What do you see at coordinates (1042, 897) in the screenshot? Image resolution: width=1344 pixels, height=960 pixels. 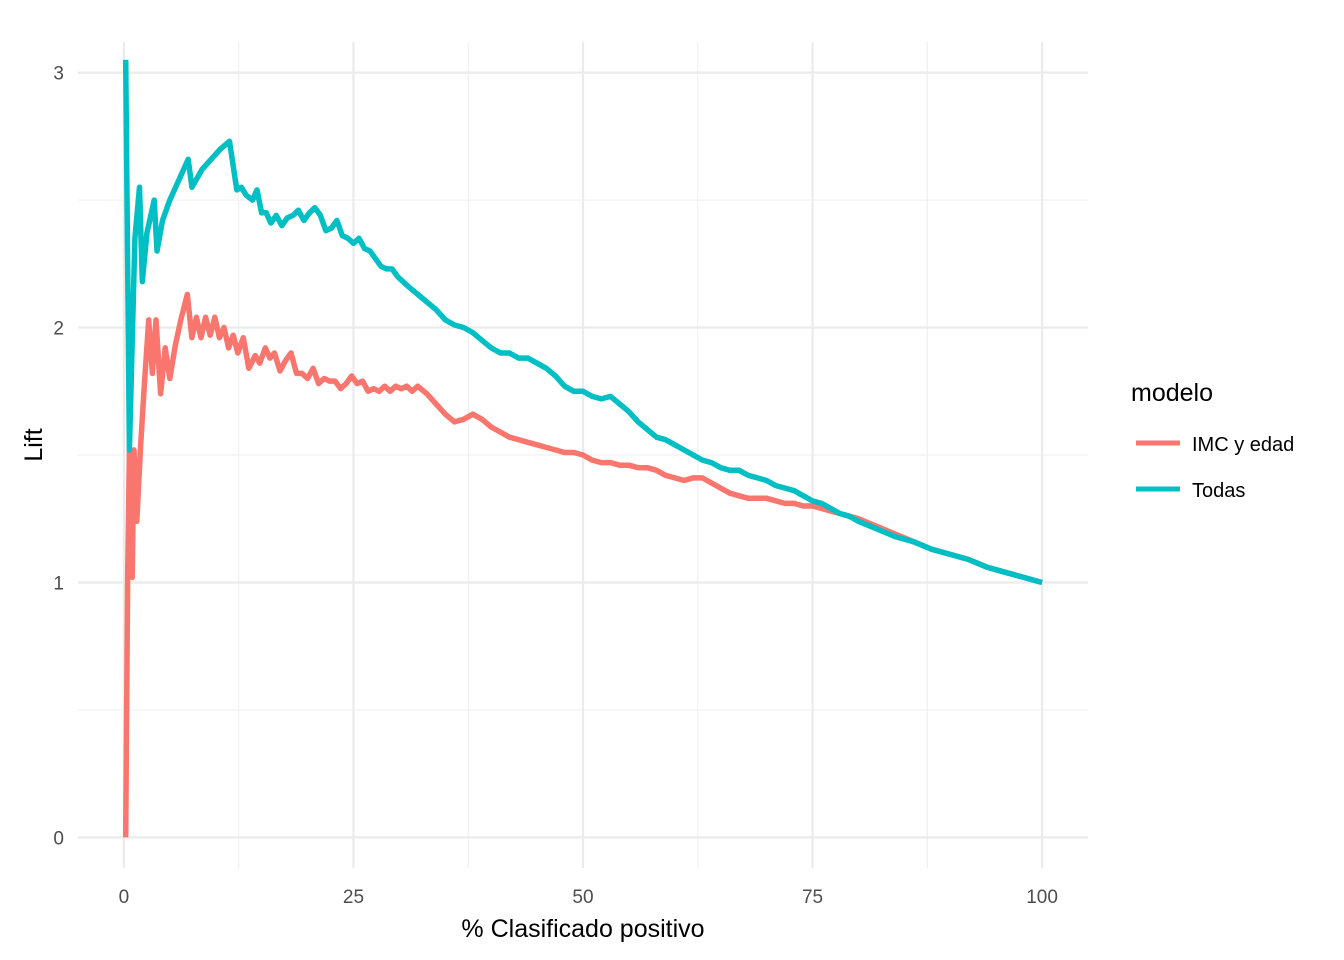 I see `x-tick-label: 100` at bounding box center [1042, 897].